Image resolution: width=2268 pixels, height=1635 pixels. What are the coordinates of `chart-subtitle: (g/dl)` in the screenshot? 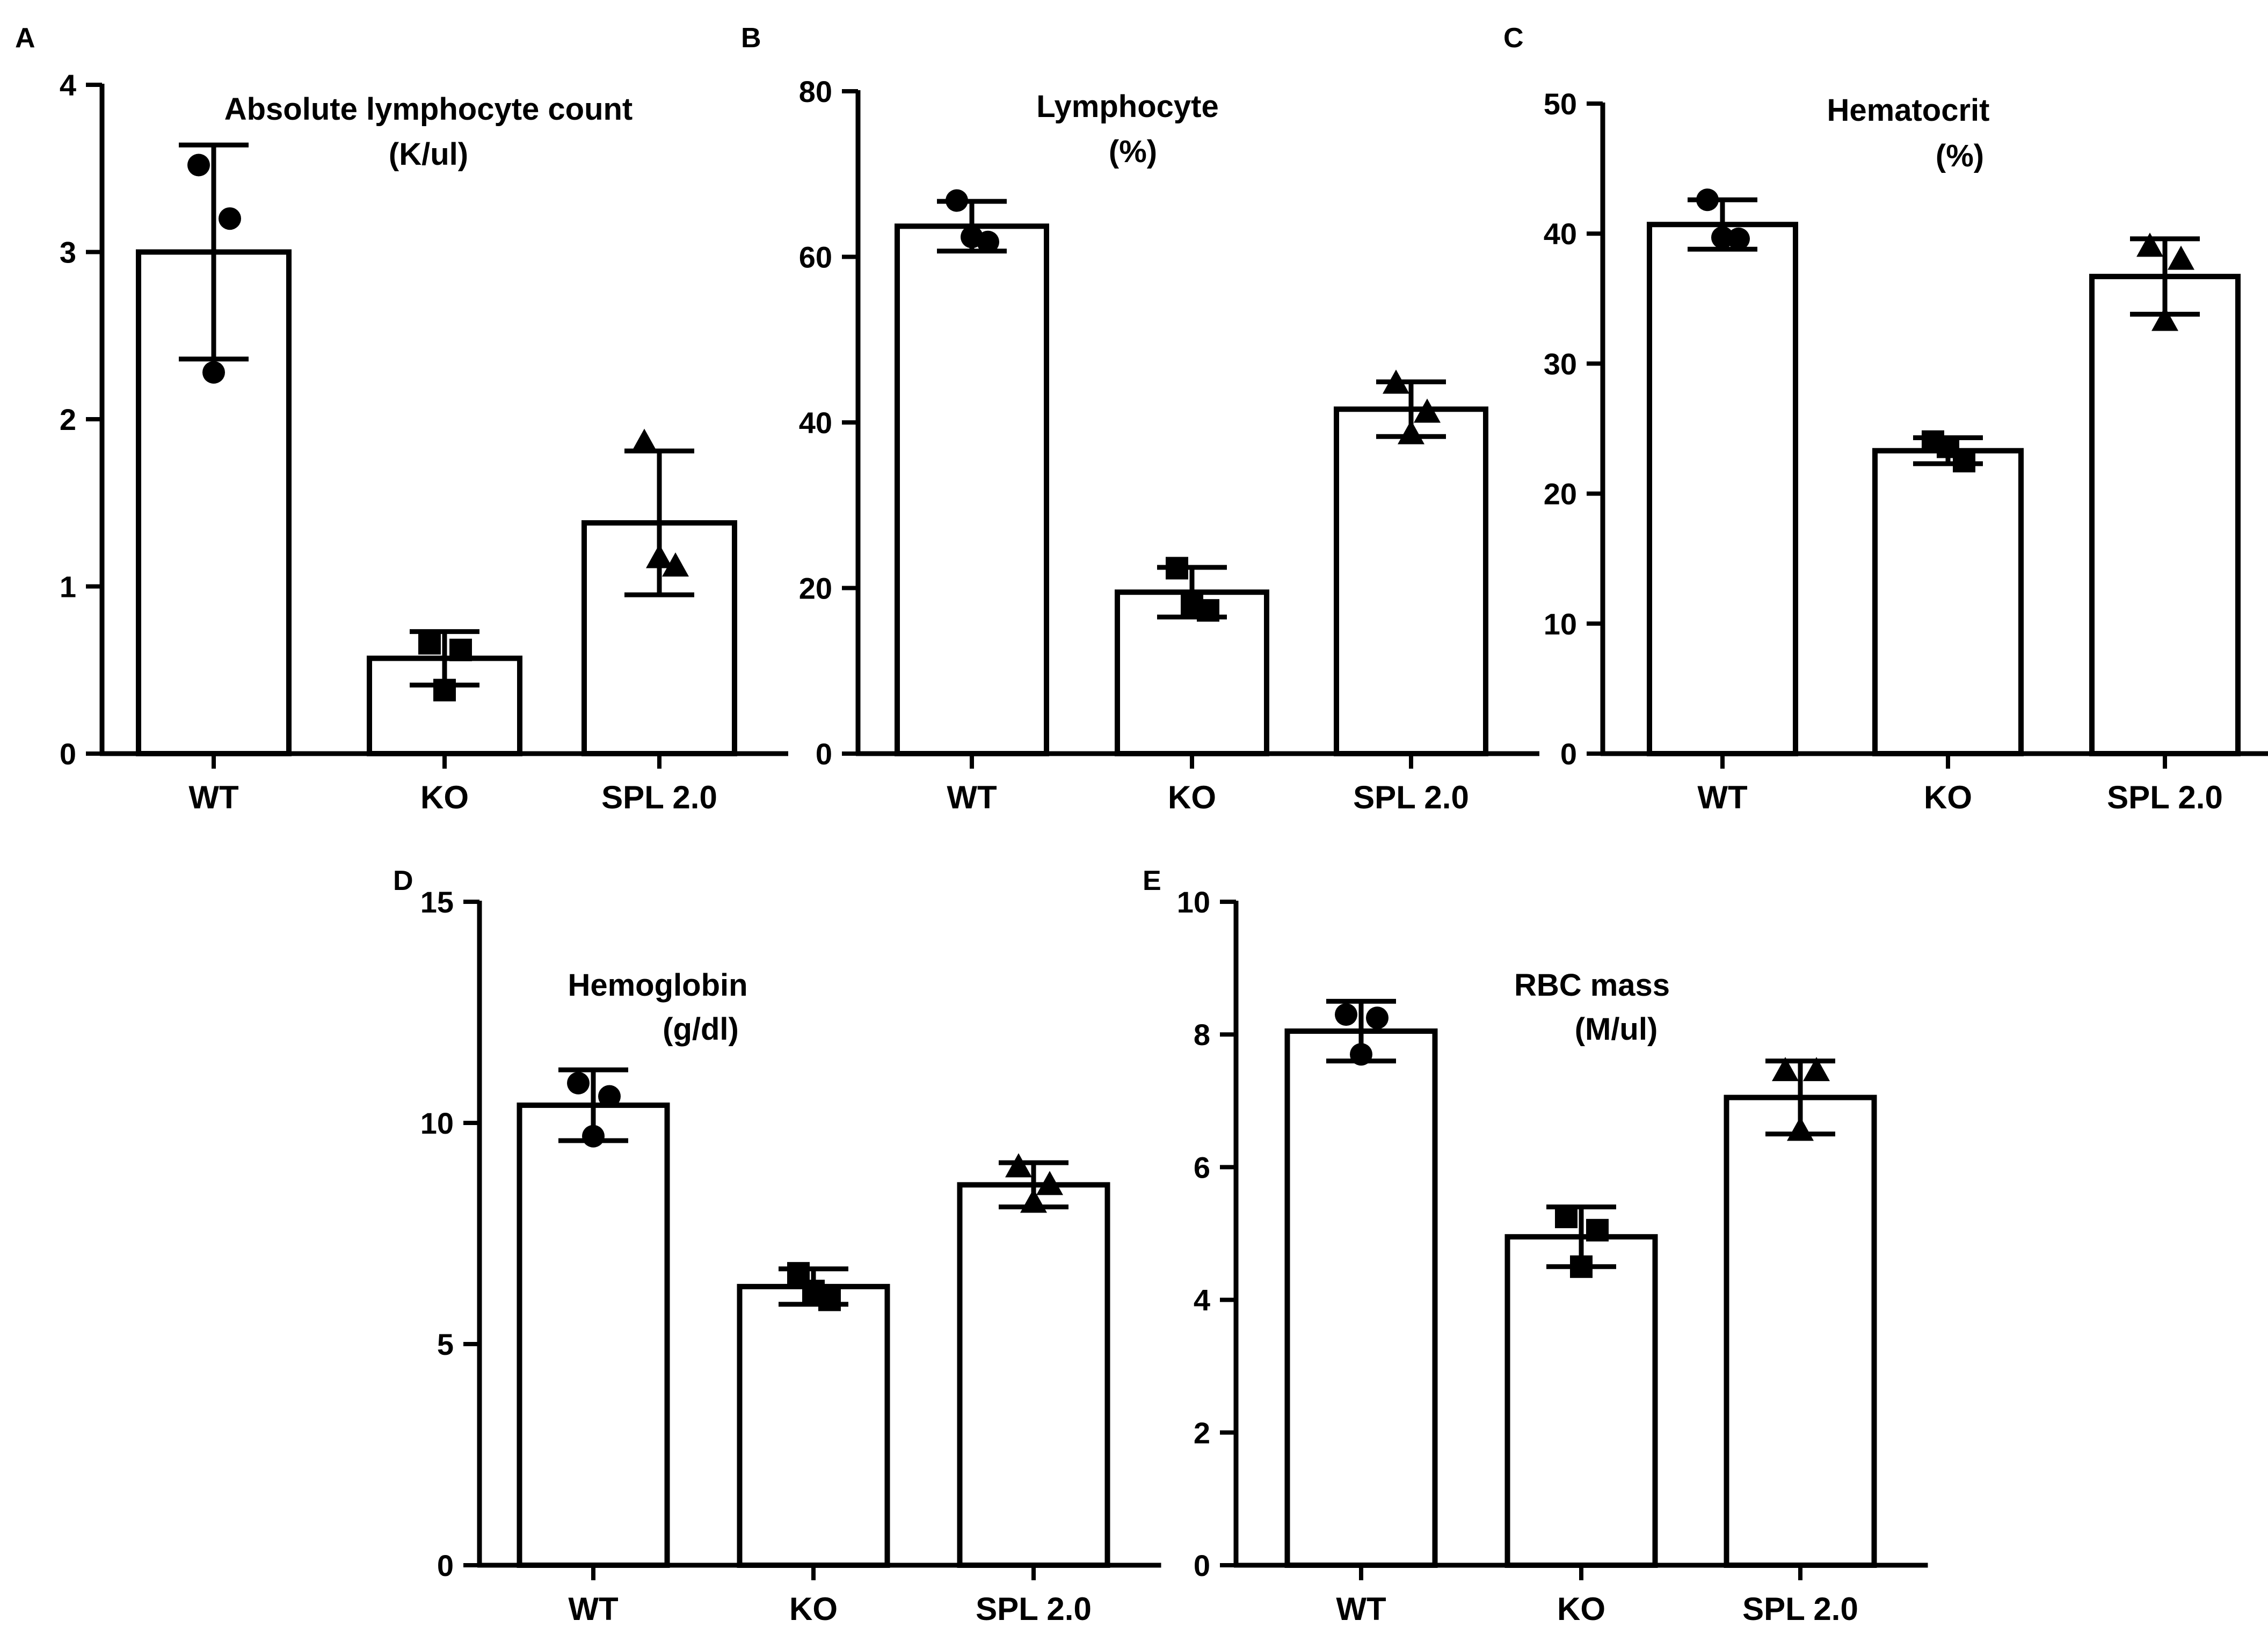 It's located at (701, 1029).